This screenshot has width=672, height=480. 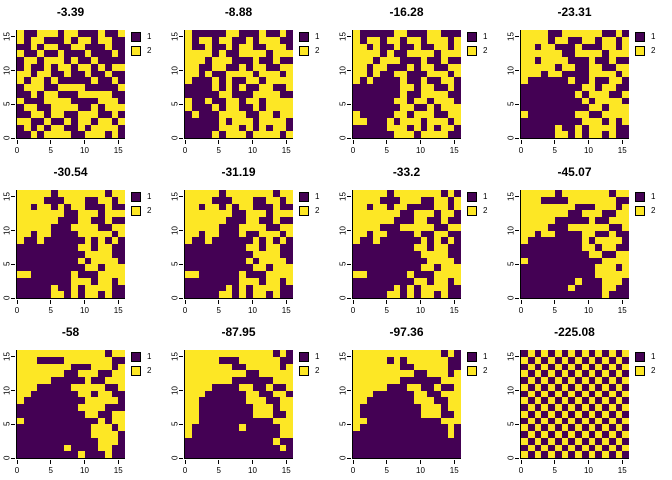 I want to click on y-axis-tick-label: 5, so click(x=7, y=424).